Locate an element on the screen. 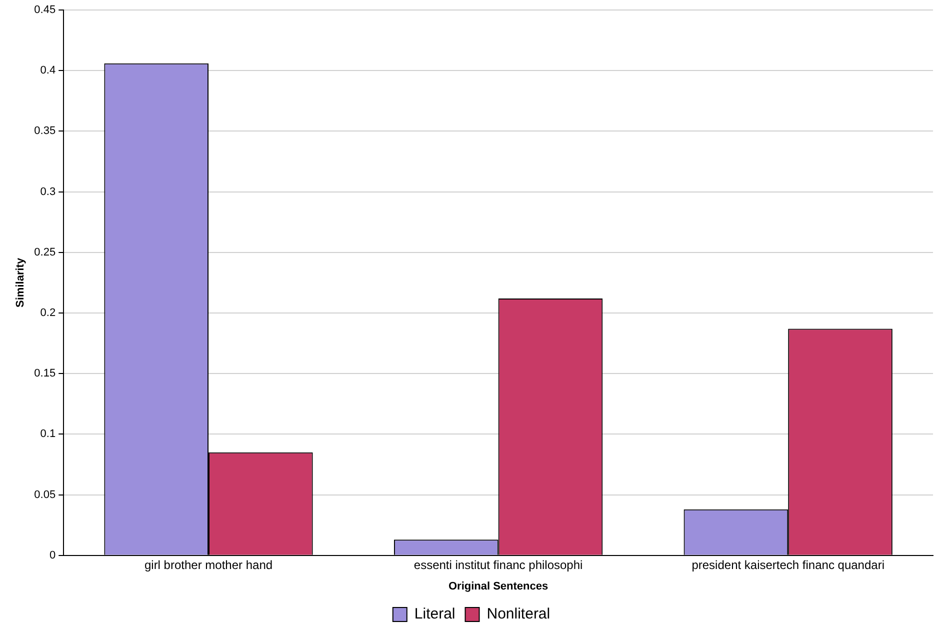 Image resolution: width=943 pixels, height=642 pixels. y-tick-label: 0.4 is located at coordinates (48, 70).